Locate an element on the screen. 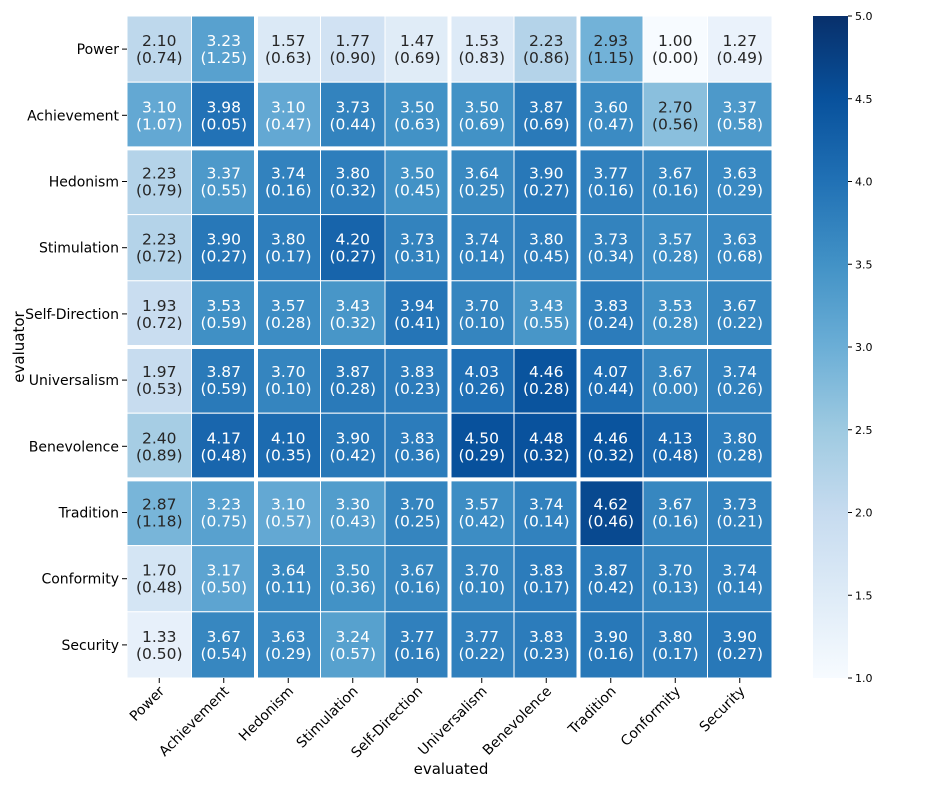  cell-std-label: (0.57) is located at coordinates (352, 654).